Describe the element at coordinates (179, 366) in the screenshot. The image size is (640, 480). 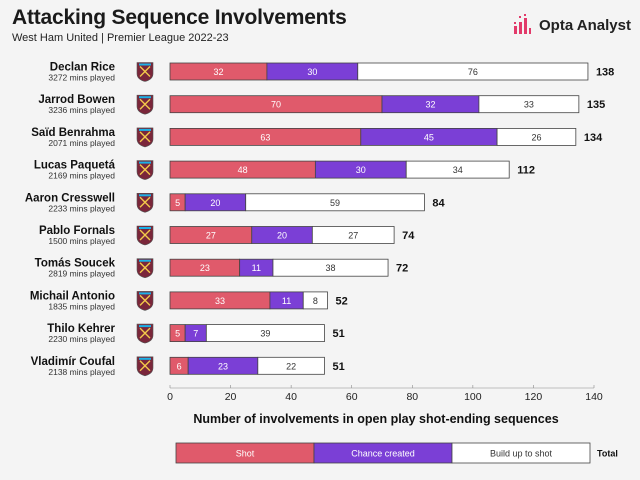
I see `bar-segment-value-label: 6` at that location.